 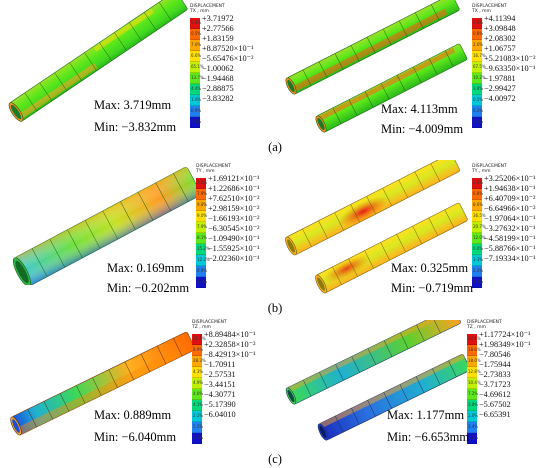 What do you see at coordinates (495, 354) in the screenshot?
I see `legend-tick-label: −7.80546` at bounding box center [495, 354].